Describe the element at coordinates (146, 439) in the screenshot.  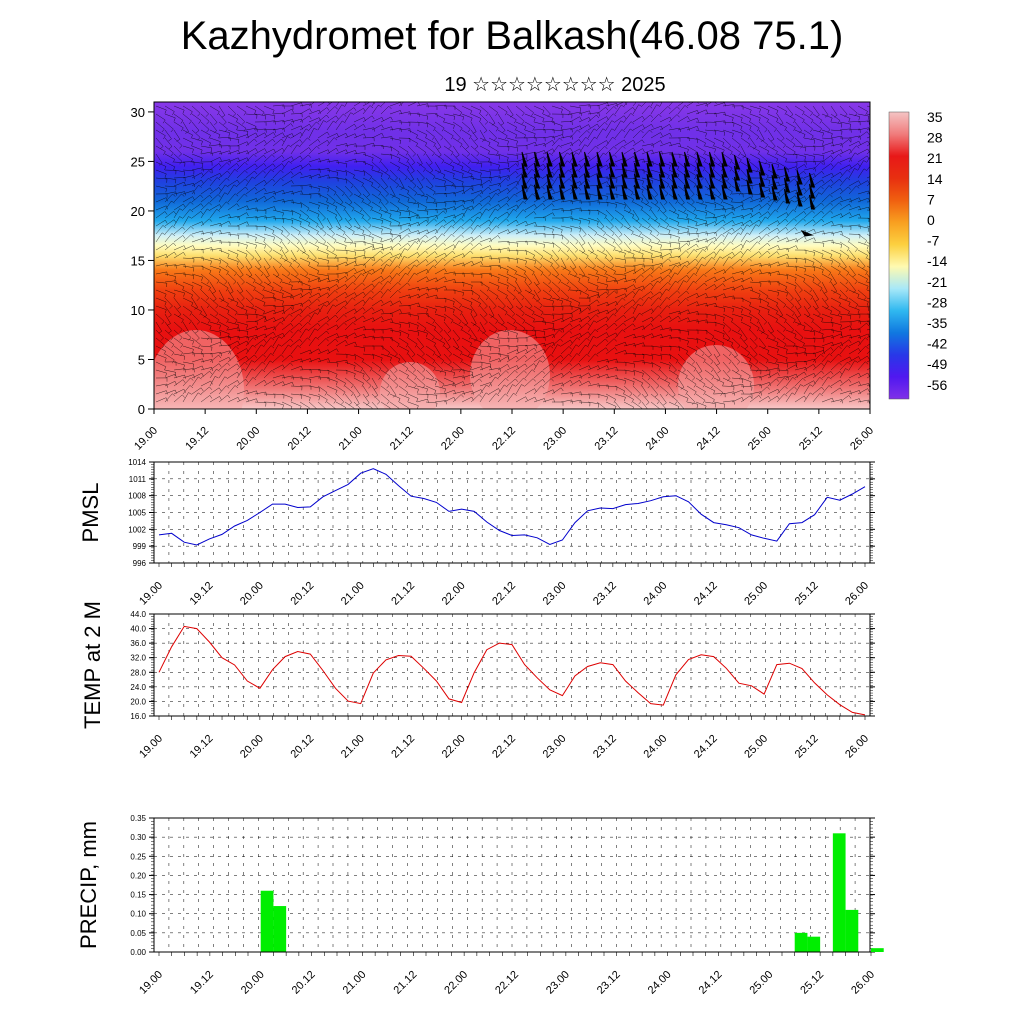
I see `x-tick-label: 19.00` at that location.